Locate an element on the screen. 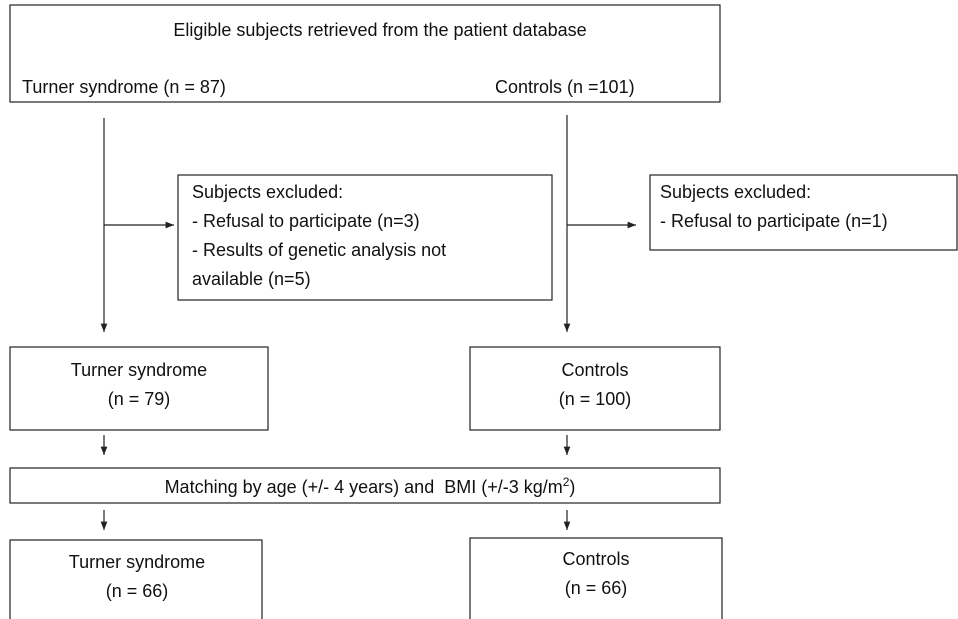 The image size is (958, 619). turner-final-box is located at coordinates (136, 579).